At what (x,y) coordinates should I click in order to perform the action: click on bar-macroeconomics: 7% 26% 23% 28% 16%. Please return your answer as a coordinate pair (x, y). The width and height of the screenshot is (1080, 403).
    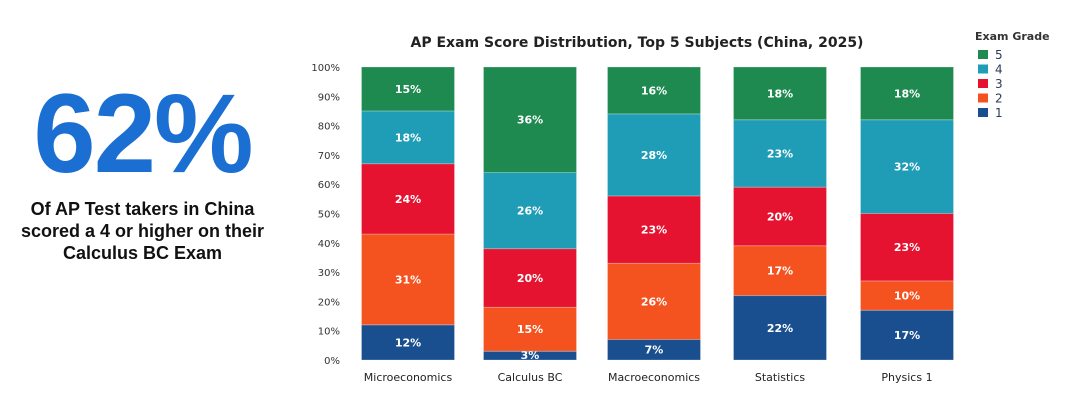
    Looking at the image, I should click on (654, 213).